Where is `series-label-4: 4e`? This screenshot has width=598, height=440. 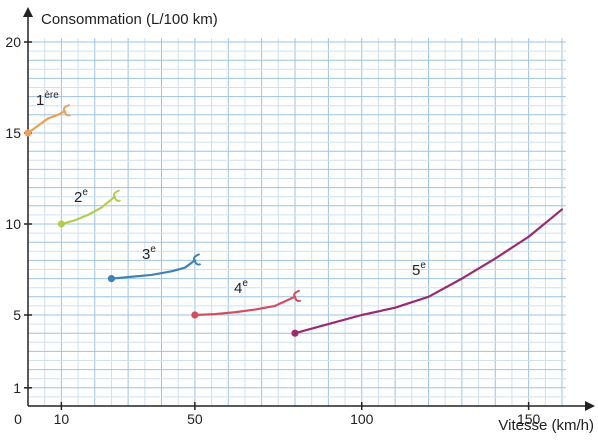 series-label-4: 4e is located at coordinates (241, 287).